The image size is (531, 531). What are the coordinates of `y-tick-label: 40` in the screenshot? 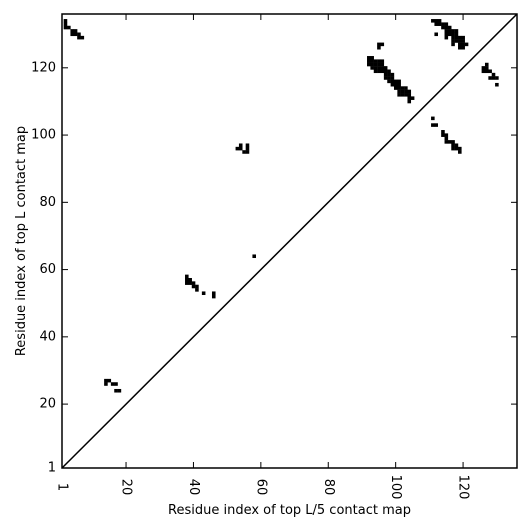 It's located at (47, 336).